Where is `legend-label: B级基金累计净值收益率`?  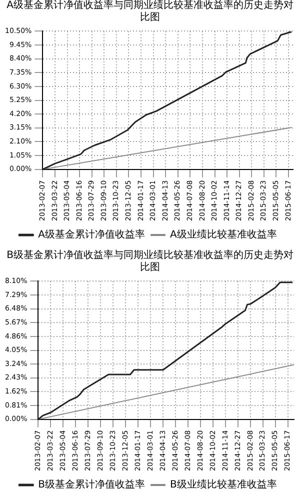 legend-label: B级基金累计净值收益率 is located at coordinates (92, 484).